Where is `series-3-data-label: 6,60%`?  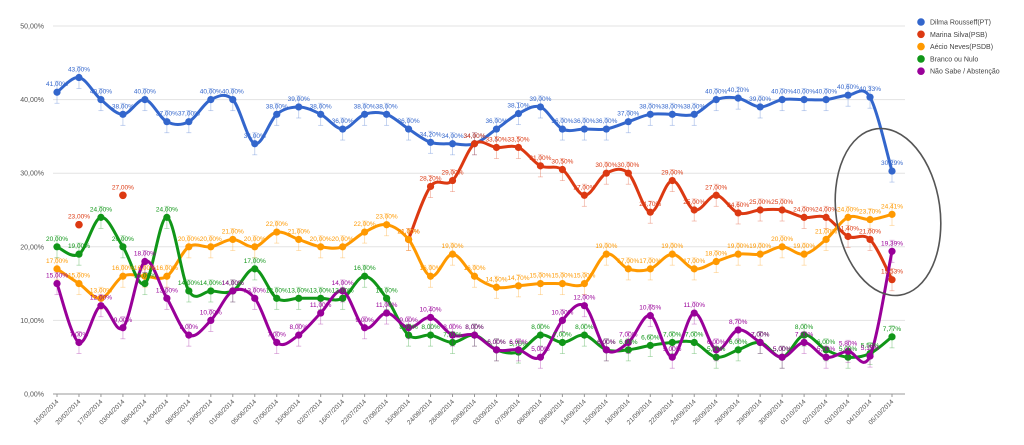
series-3-data-label: 6,60% is located at coordinates (650, 337).